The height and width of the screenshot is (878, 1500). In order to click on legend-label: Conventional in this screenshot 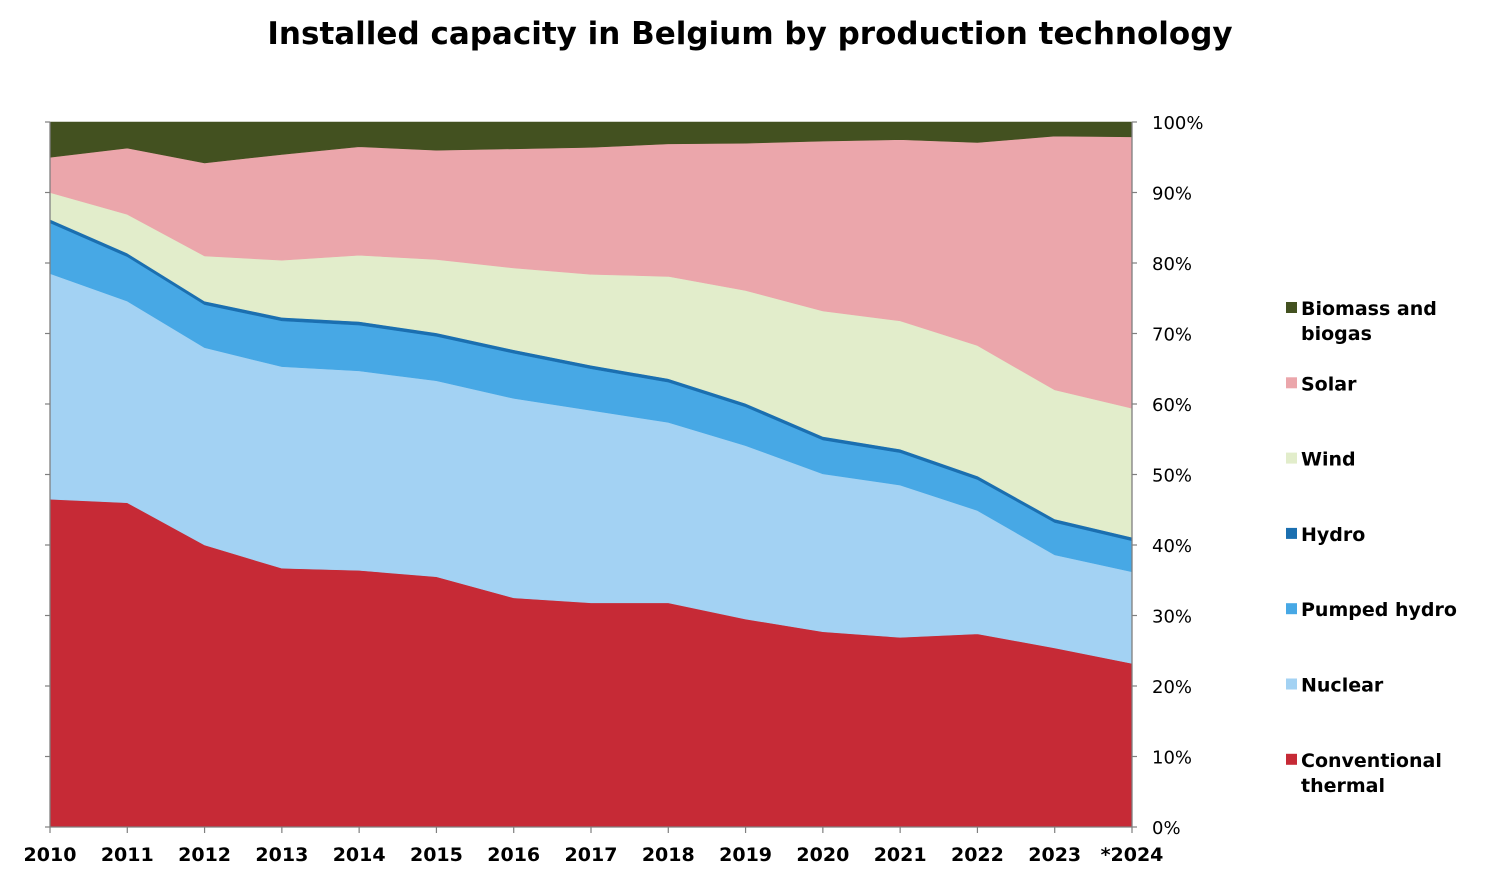, I will do `click(1371, 761)`.